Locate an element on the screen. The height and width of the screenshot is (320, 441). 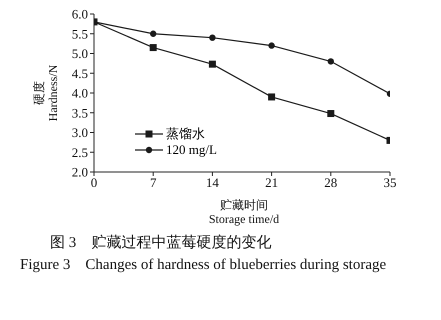
y-tick-label: 6.0 is located at coordinates (80, 14).